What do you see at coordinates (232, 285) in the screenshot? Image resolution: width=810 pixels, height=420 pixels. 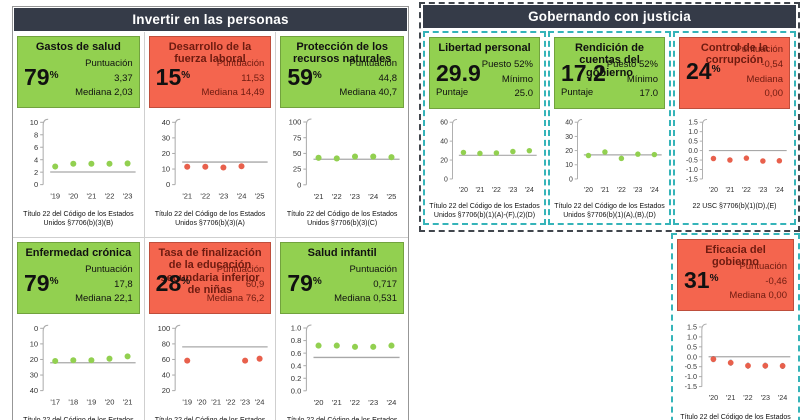 I see `indicator-stat-lines: Puntuación 60,9 Mediana 76,2` at bounding box center [232, 285].